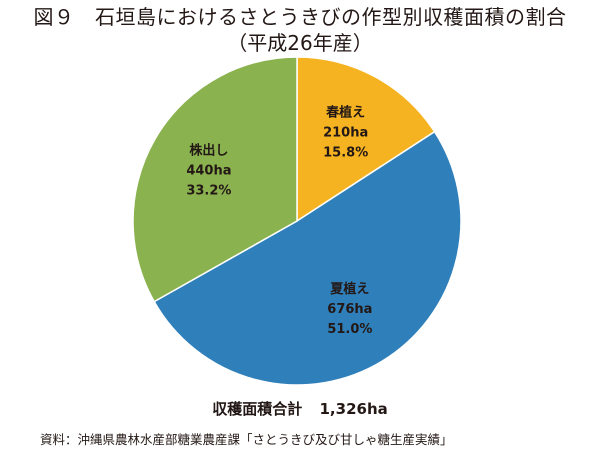 The height and width of the screenshot is (449, 600). Describe the element at coordinates (246, 439) in the screenshot. I see `source-note: 資料：沖縄県農林水産部糖業農産課「さとうきび及び甘しゃ糖生産実績」` at that location.